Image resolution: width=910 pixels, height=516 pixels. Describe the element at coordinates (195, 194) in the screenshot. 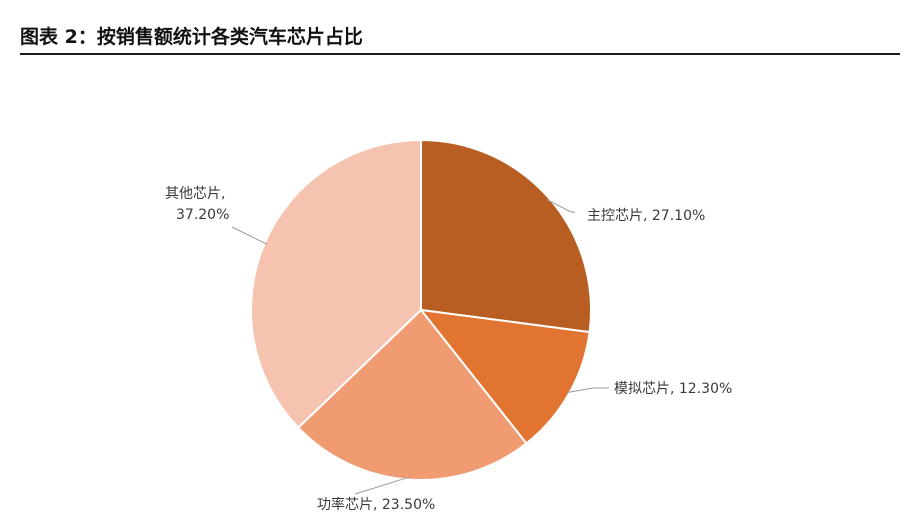

I see `label-other-line1: 其他芯片,` at that location.